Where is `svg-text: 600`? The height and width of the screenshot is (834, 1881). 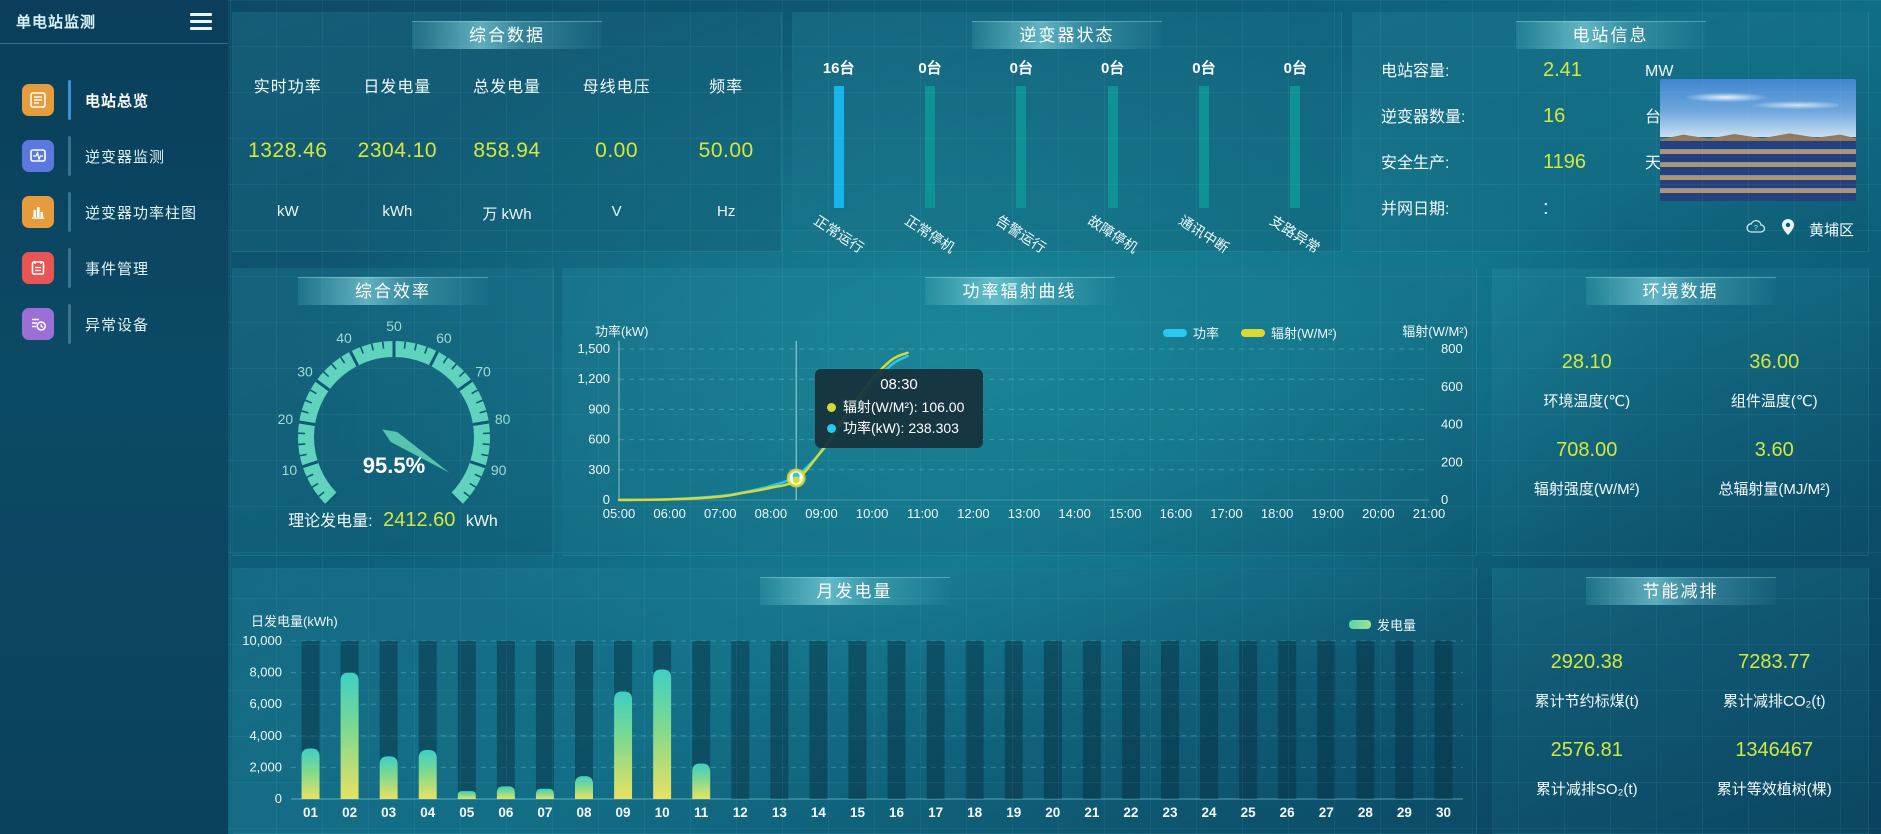
svg-text: 600 is located at coordinates (1452, 386).